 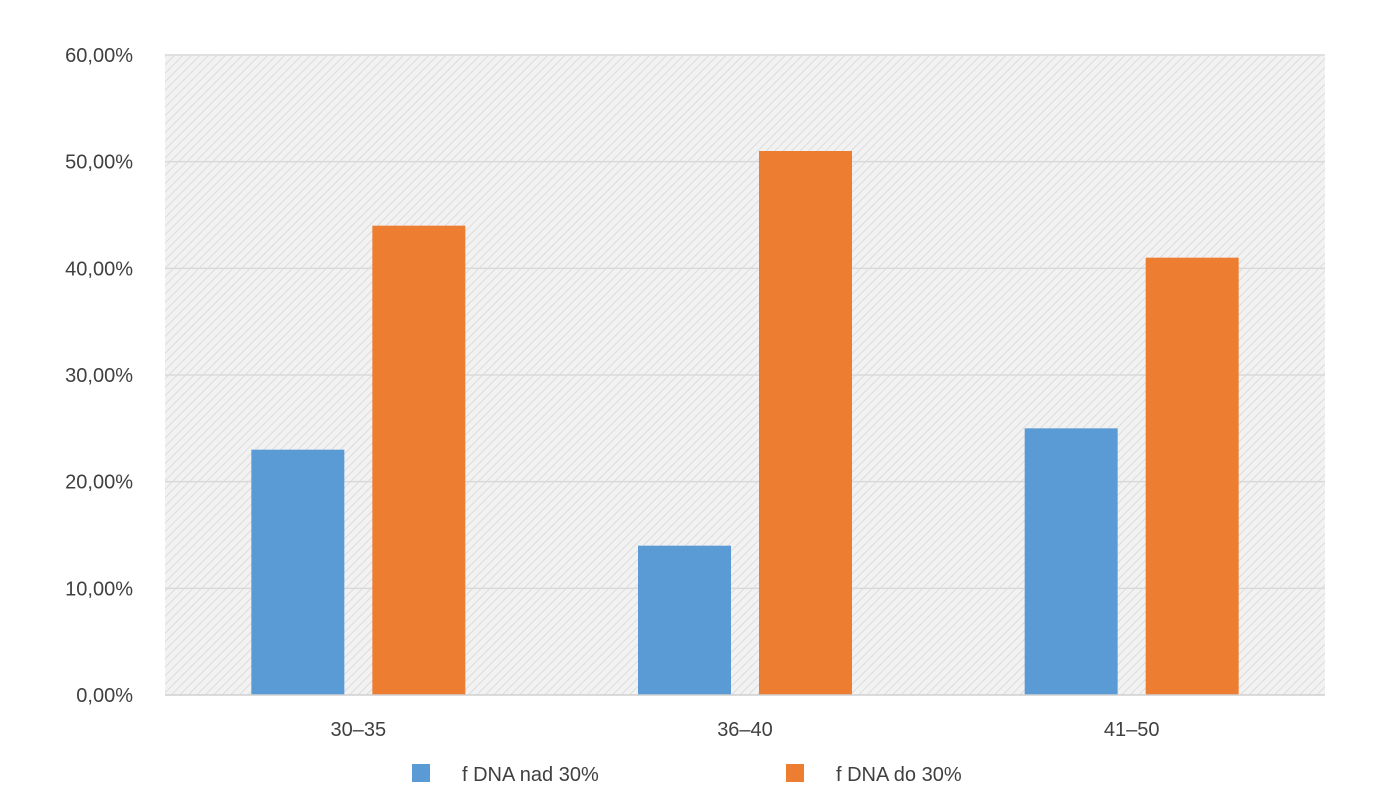 I want to click on y-tick-label: 30,00%, so click(x=99, y=376).